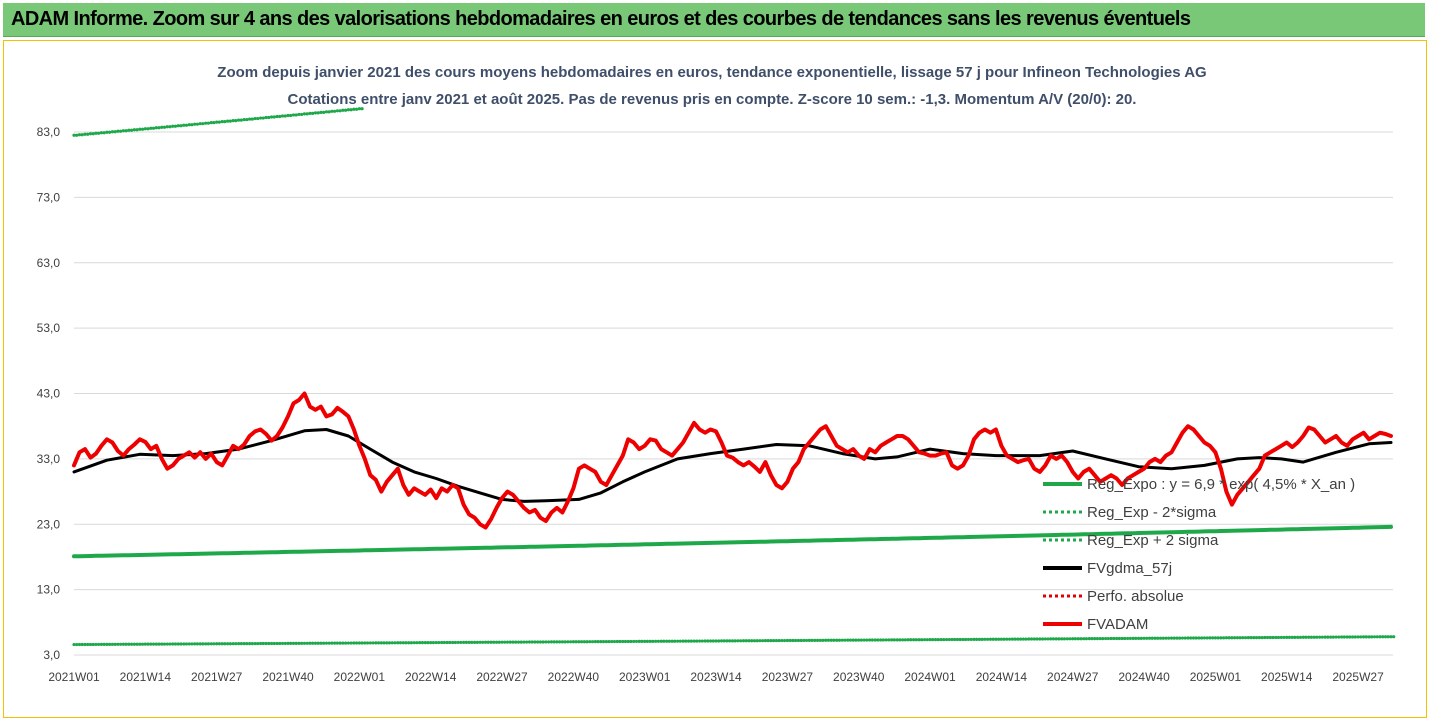 The height and width of the screenshot is (721, 1431). What do you see at coordinates (74, 677) in the screenshot?
I see `x-tick-label: 2021W01` at bounding box center [74, 677].